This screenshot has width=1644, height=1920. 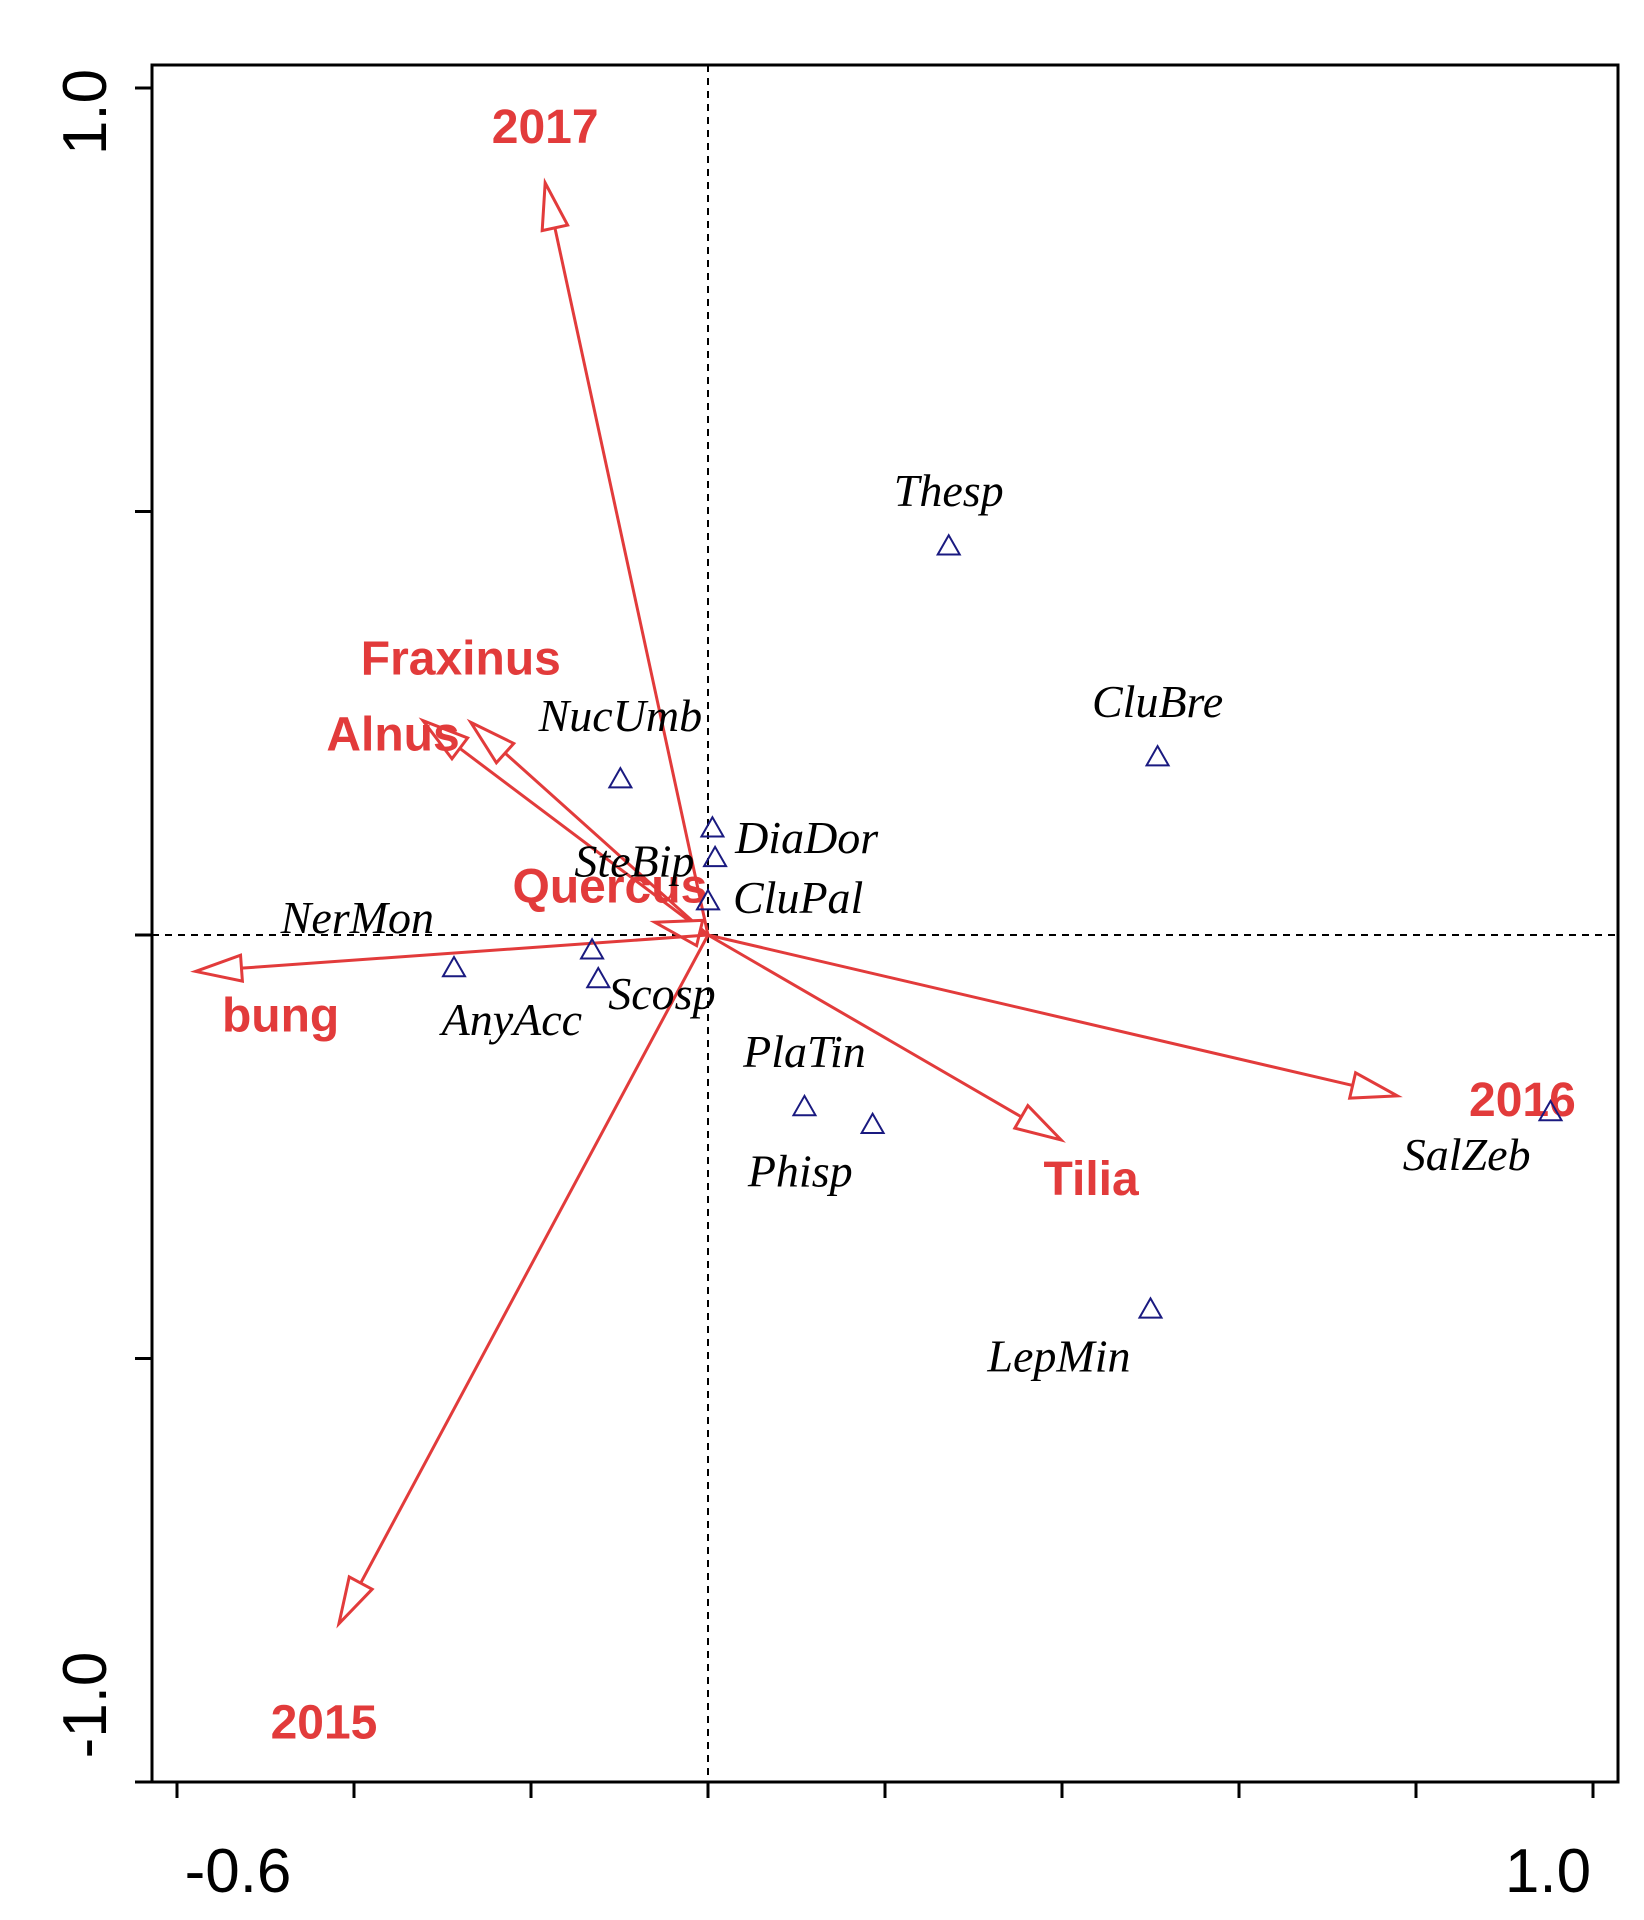 I want to click on vector-2015-arrowhead, so click(x=355, y=1601).